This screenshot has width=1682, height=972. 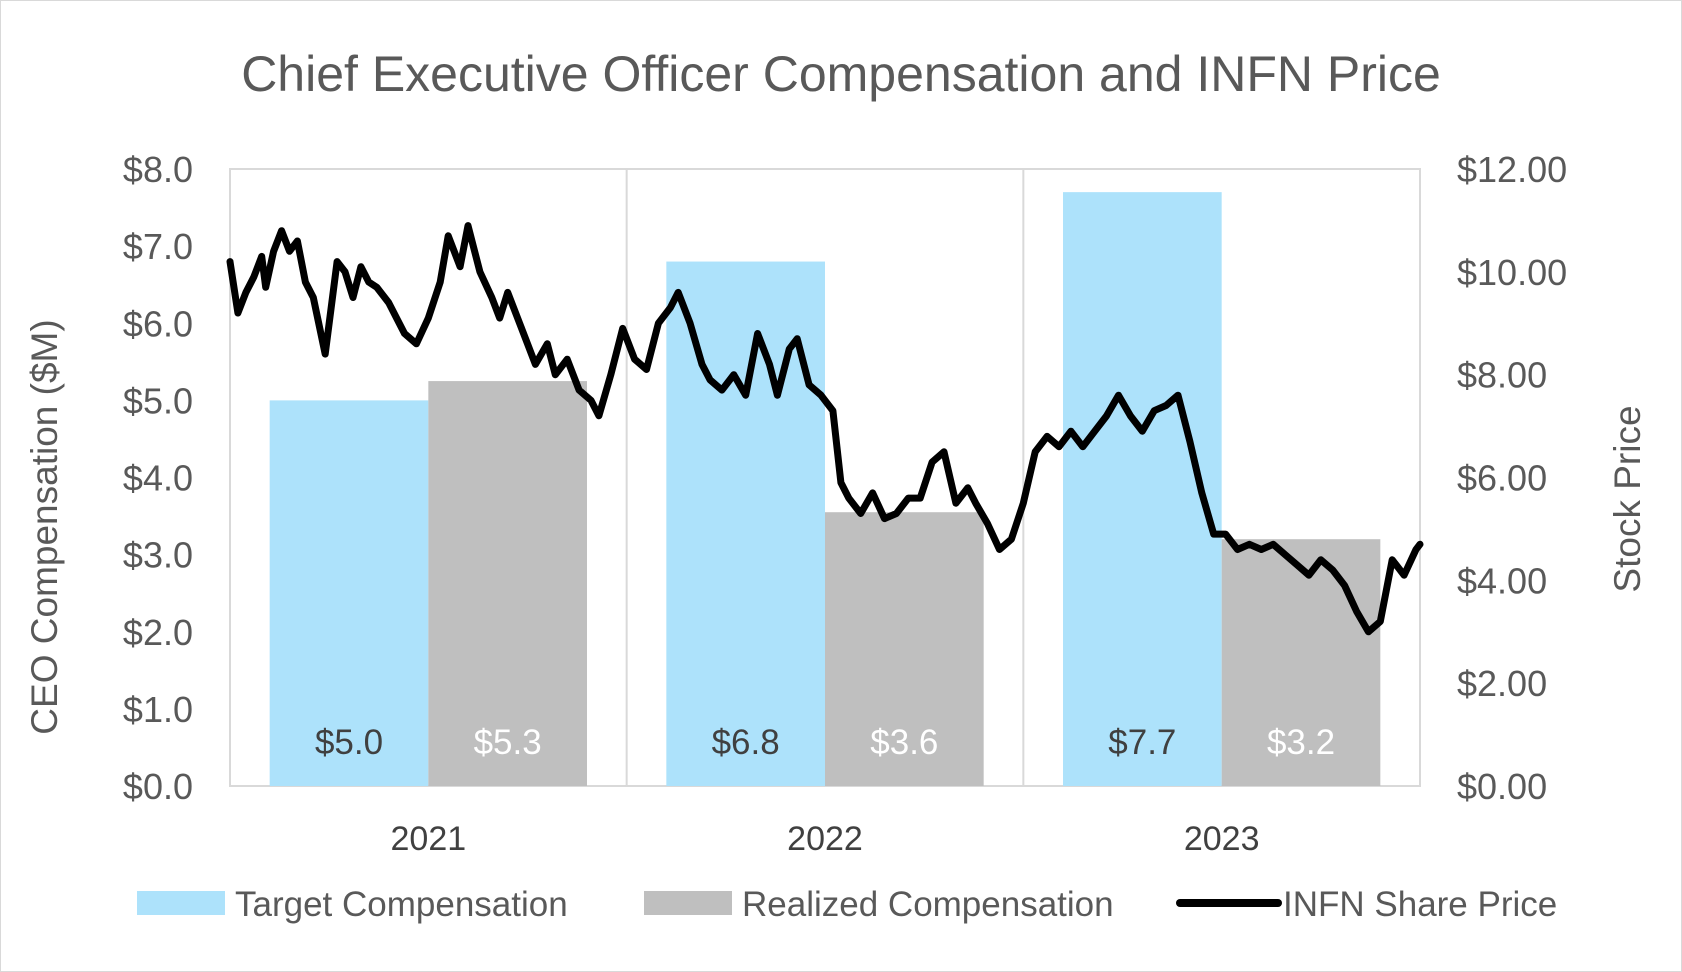 I want to click on category-label-2022: 2022, so click(x=825, y=839).